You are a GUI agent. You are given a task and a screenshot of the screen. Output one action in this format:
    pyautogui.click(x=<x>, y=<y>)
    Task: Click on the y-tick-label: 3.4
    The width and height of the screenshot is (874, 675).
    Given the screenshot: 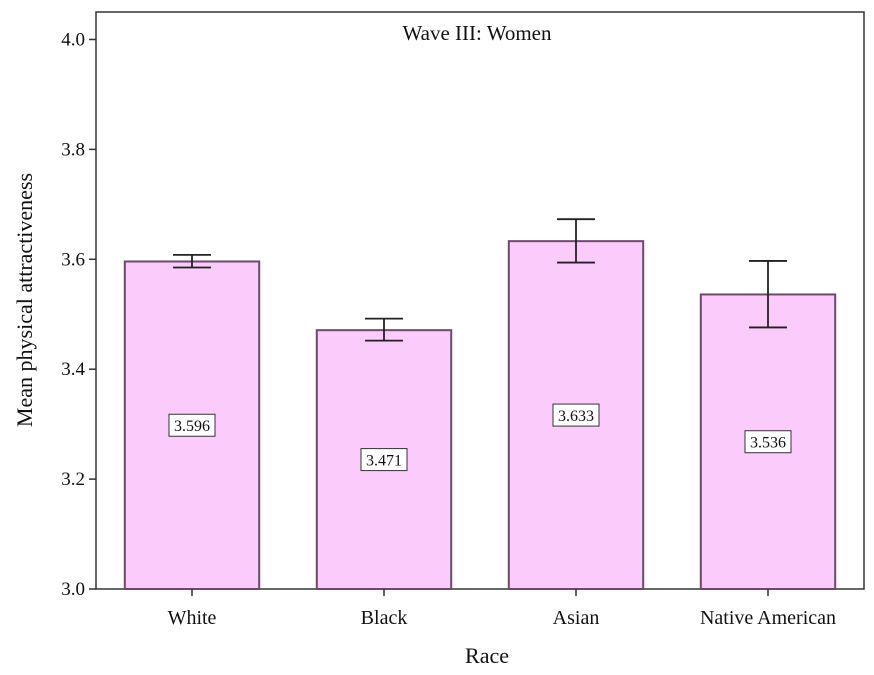 What is the action you would take?
    pyautogui.click(x=73, y=369)
    